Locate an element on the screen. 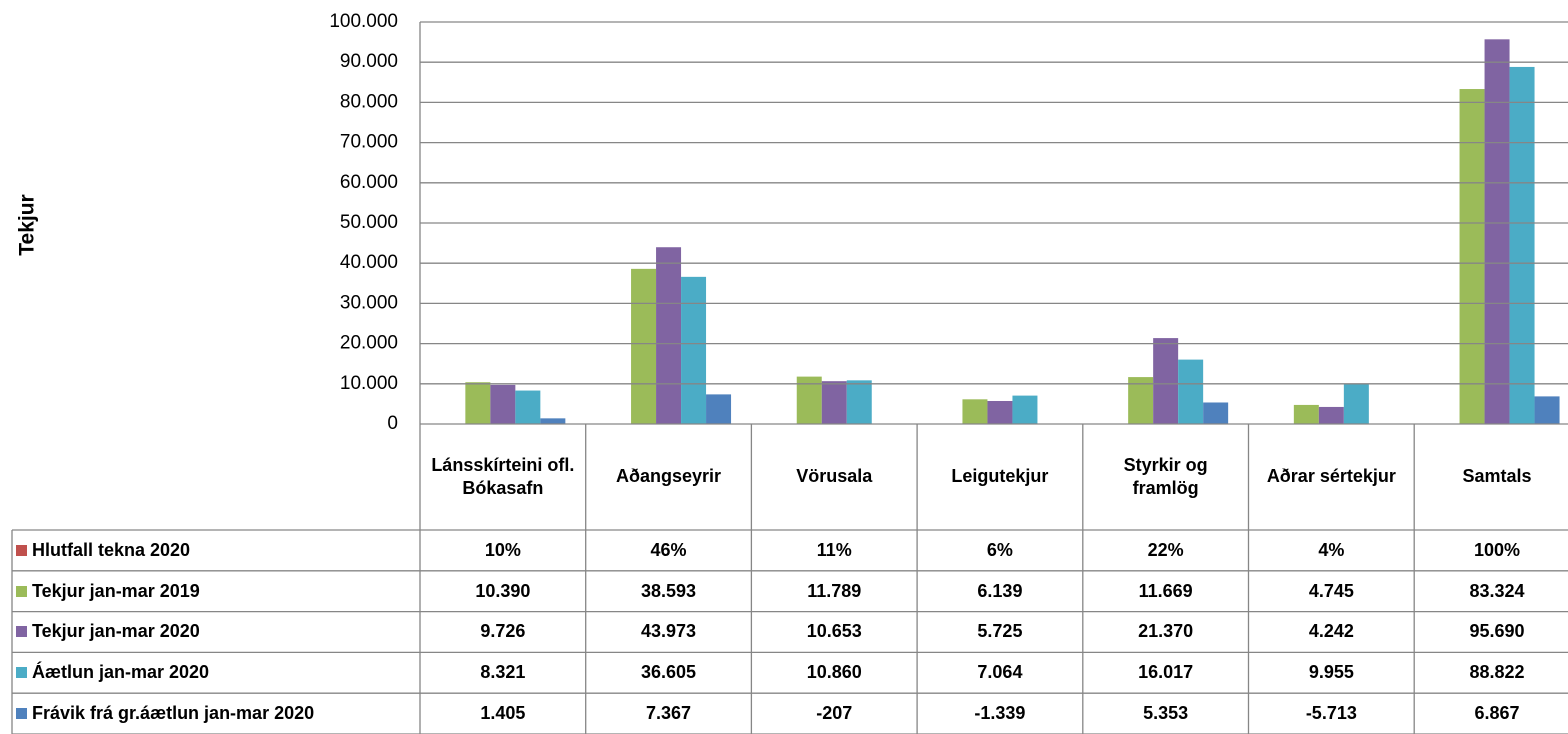 The image size is (1568, 734). y-tick-label: 30.000 is located at coordinates (369, 302).